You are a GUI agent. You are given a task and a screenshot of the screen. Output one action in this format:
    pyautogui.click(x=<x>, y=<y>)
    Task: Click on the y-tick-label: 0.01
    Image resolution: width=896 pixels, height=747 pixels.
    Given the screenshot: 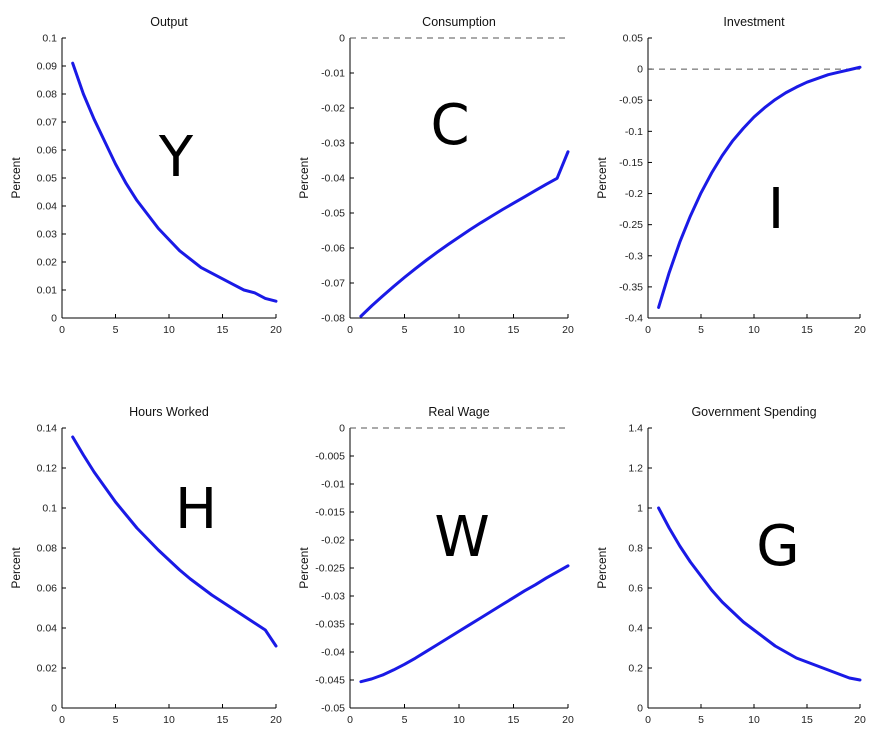 What is the action you would take?
    pyautogui.click(x=47, y=291)
    